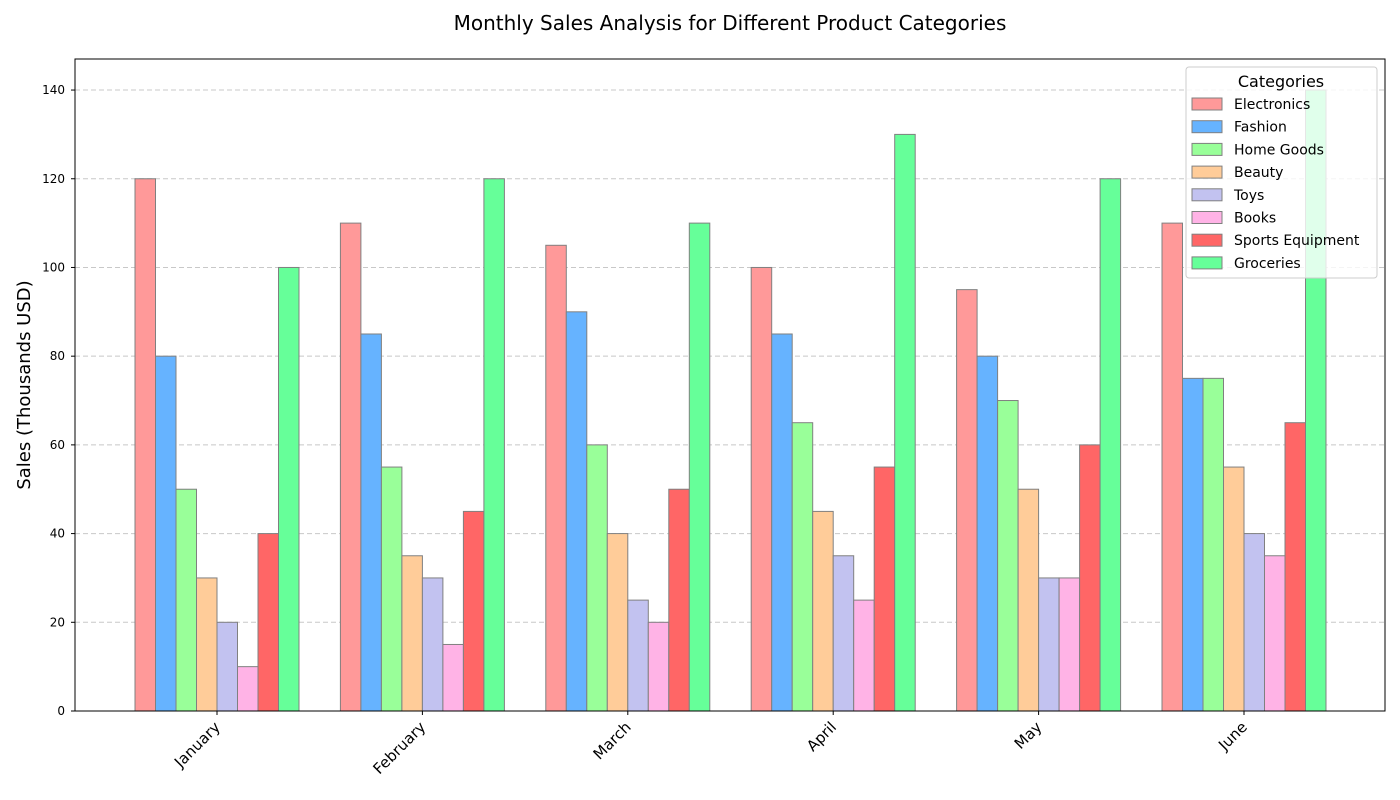 The image size is (1400, 800). What do you see at coordinates (1260, 128) in the screenshot?
I see `legend-label: Fashion` at bounding box center [1260, 128].